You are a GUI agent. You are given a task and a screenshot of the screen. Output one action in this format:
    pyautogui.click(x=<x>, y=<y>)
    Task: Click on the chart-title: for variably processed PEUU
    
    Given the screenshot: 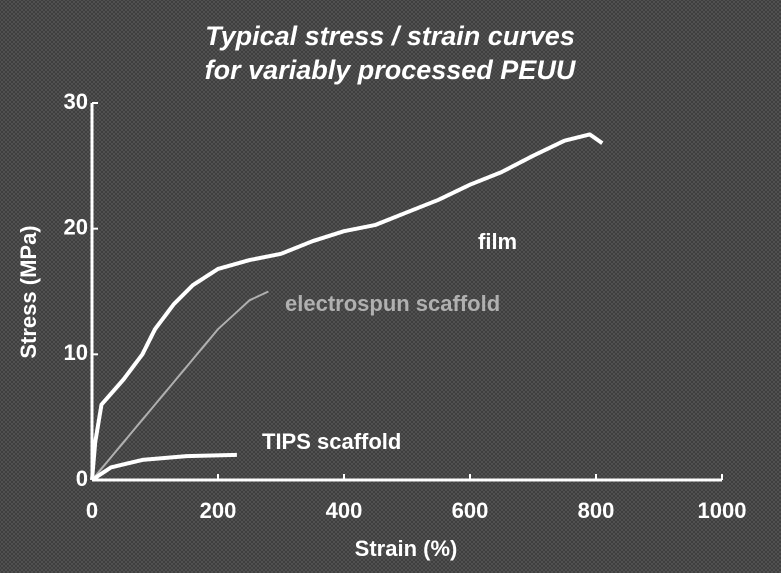 What is the action you would take?
    pyautogui.click(x=391, y=70)
    